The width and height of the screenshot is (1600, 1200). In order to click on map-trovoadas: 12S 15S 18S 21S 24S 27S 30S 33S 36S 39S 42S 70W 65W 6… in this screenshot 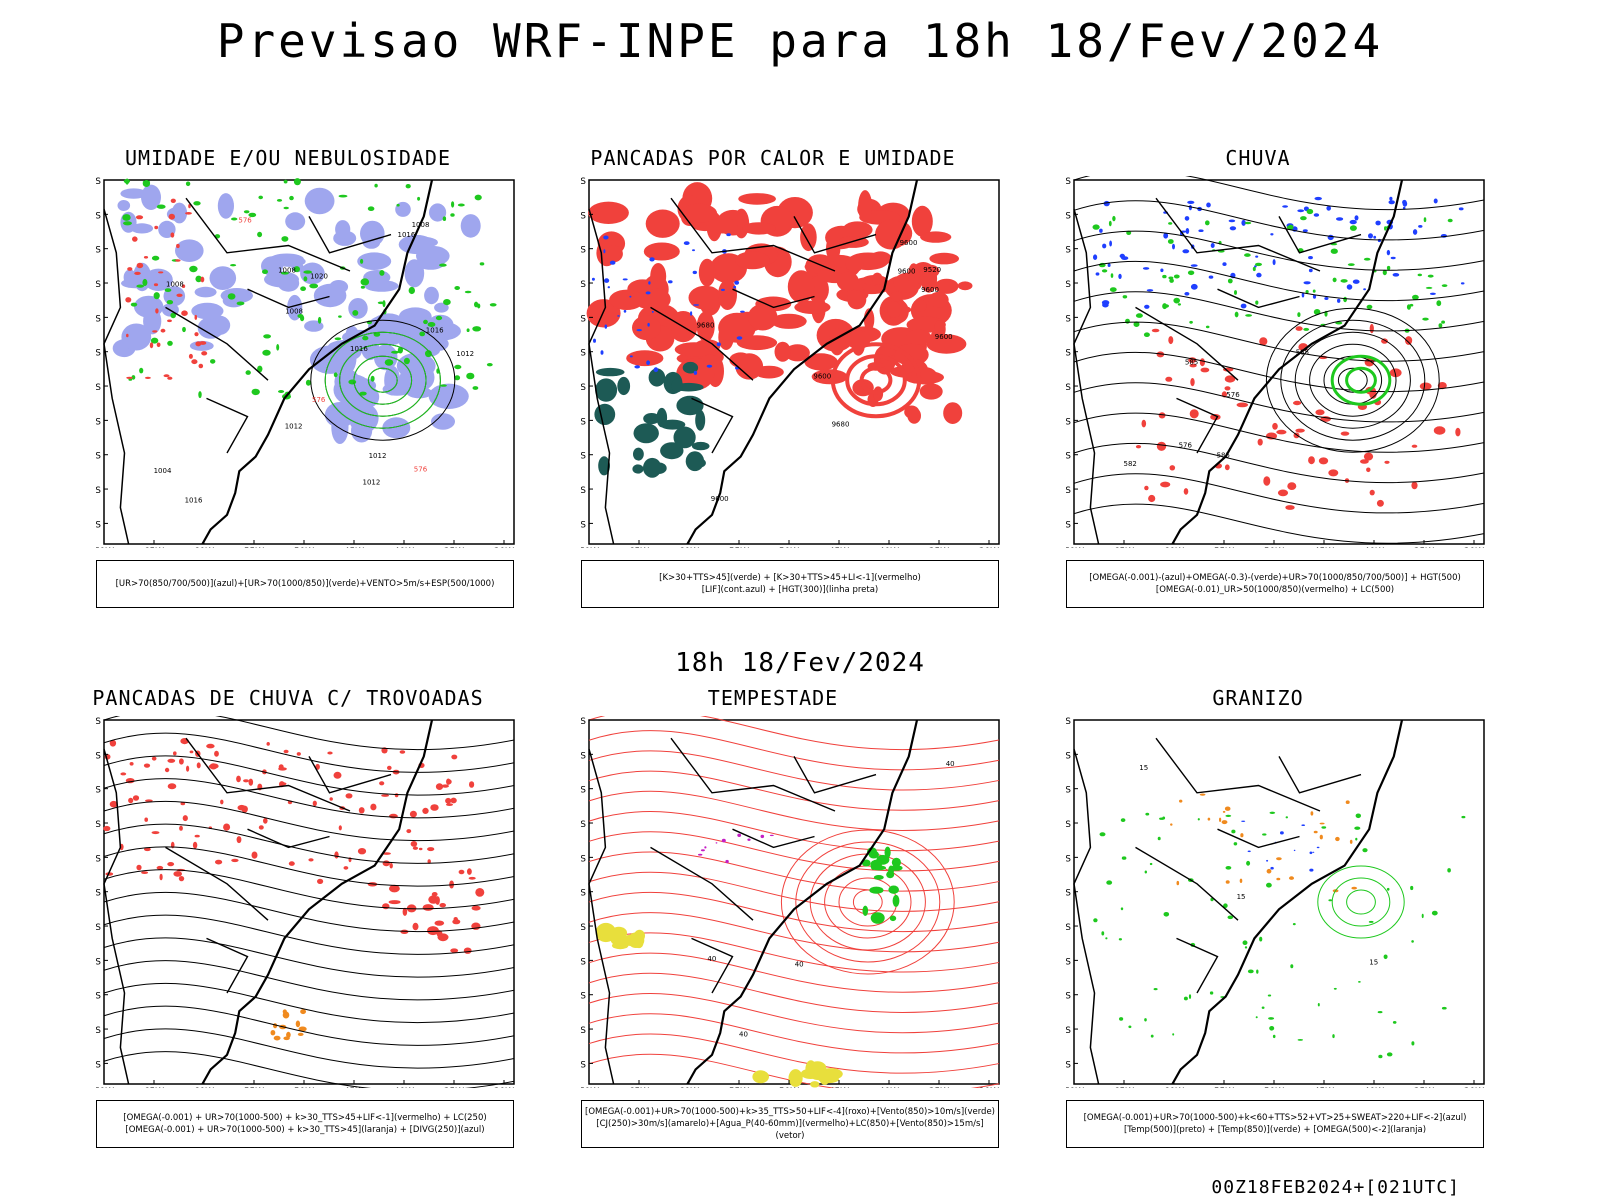, I will do `click(305, 902)`.